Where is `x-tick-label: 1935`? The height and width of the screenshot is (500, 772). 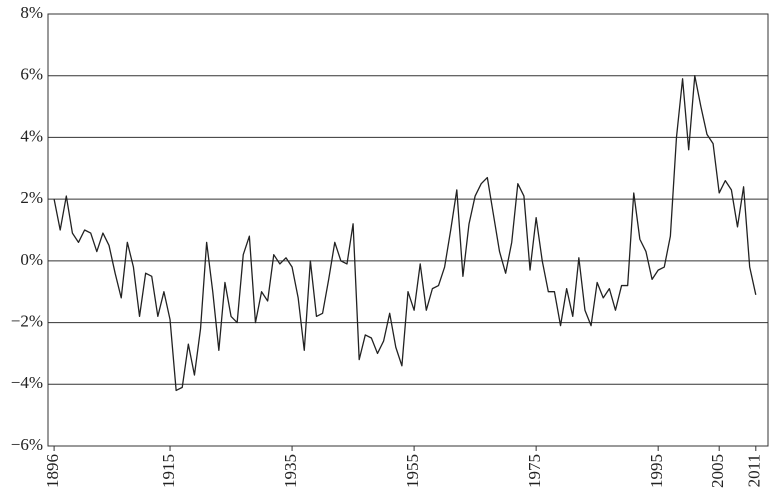 x-tick-label: 1935 is located at coordinates (290, 471).